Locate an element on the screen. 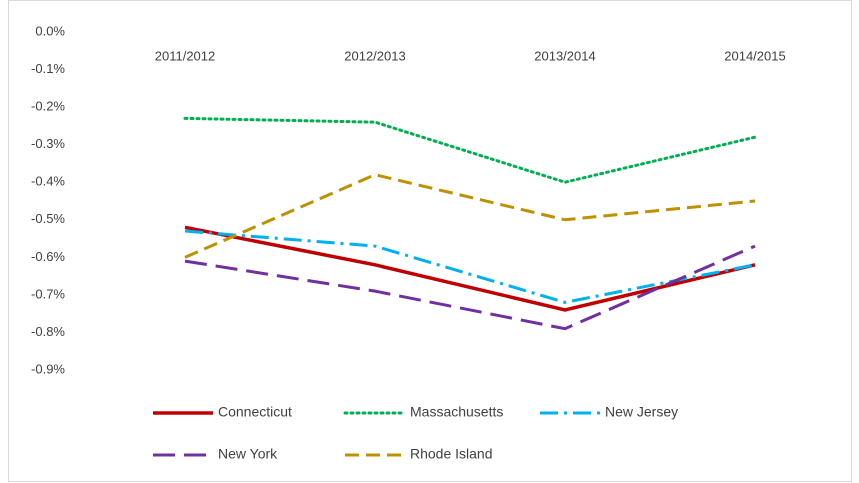 The image size is (859, 483). y-tick-label: 0.0% is located at coordinates (50, 30).